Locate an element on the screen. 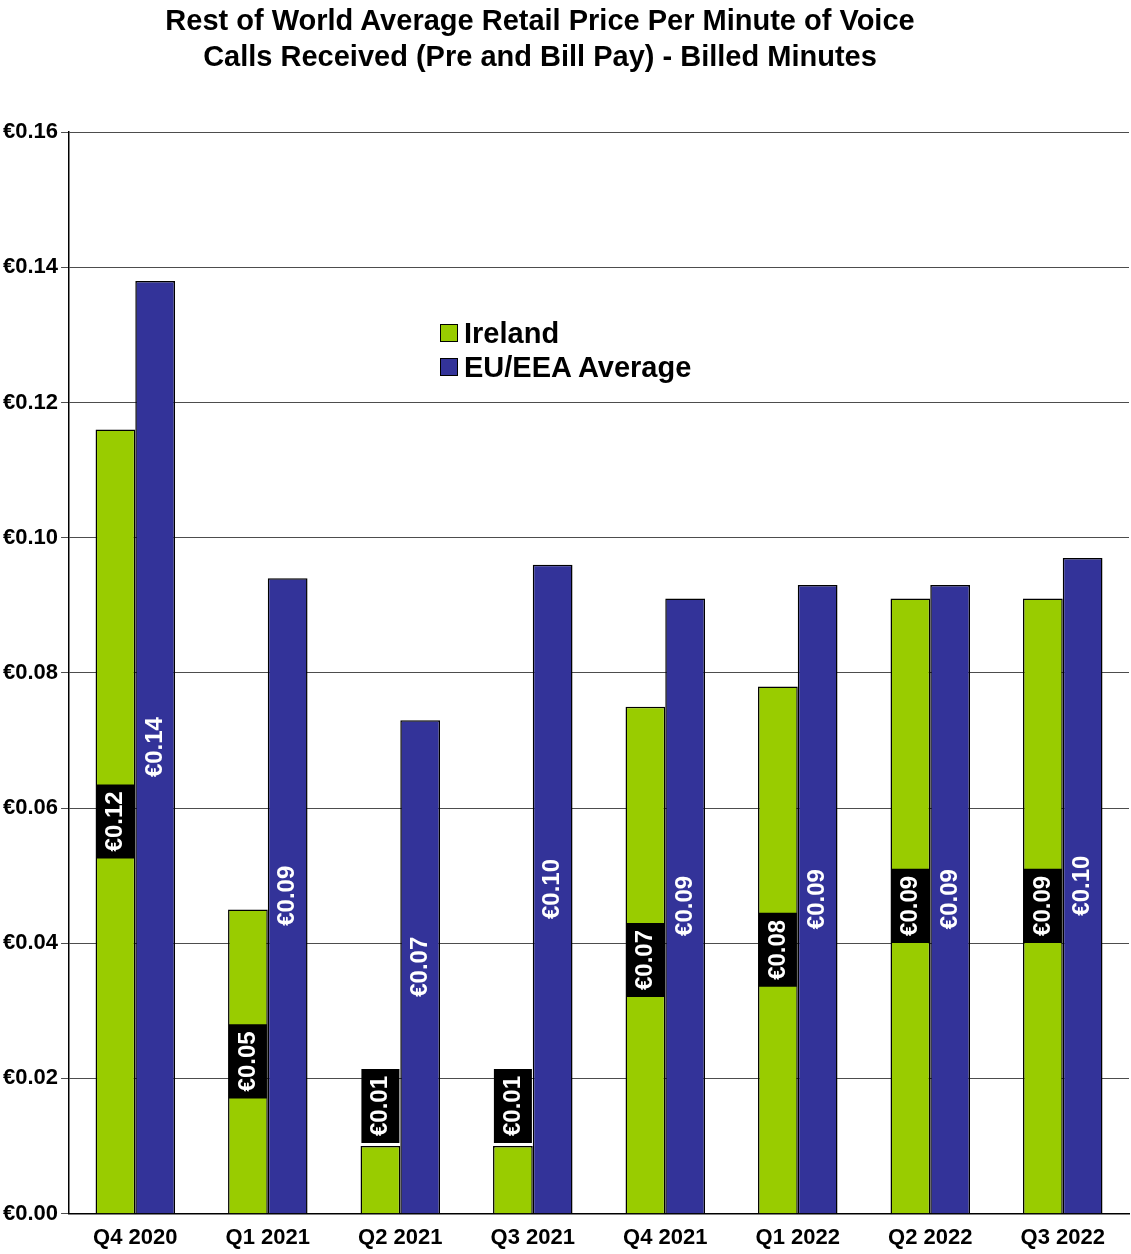 The width and height of the screenshot is (1131, 1254). x-tick-label: Q2 2021 is located at coordinates (400, 1236).